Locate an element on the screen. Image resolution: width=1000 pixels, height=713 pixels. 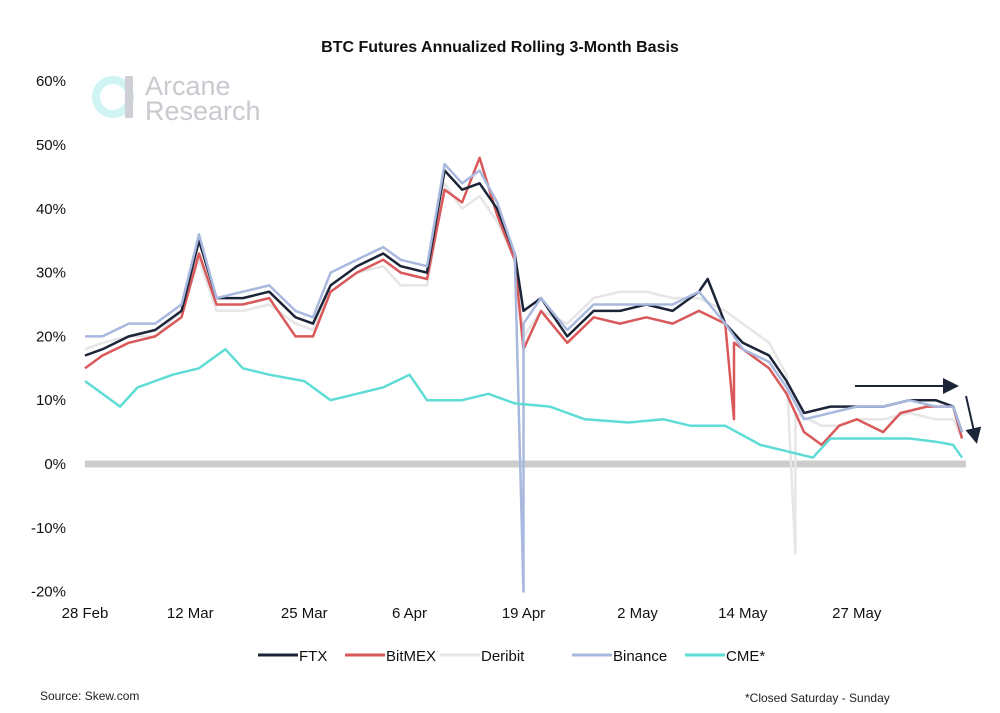
legend-label: FTX is located at coordinates (313, 656).